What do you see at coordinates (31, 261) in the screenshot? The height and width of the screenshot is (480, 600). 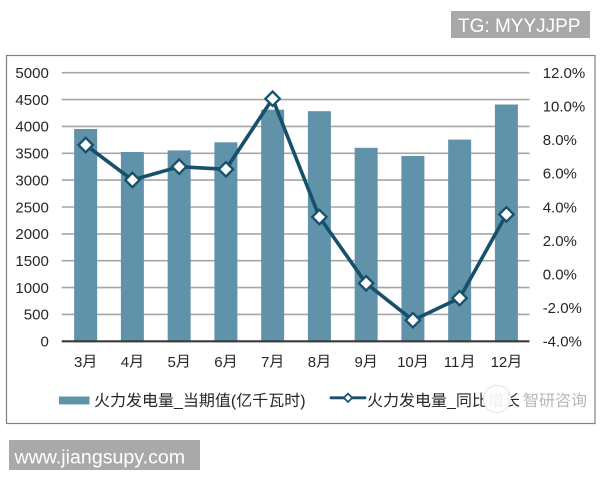 I see `svg-text: 1500` at bounding box center [31, 261].